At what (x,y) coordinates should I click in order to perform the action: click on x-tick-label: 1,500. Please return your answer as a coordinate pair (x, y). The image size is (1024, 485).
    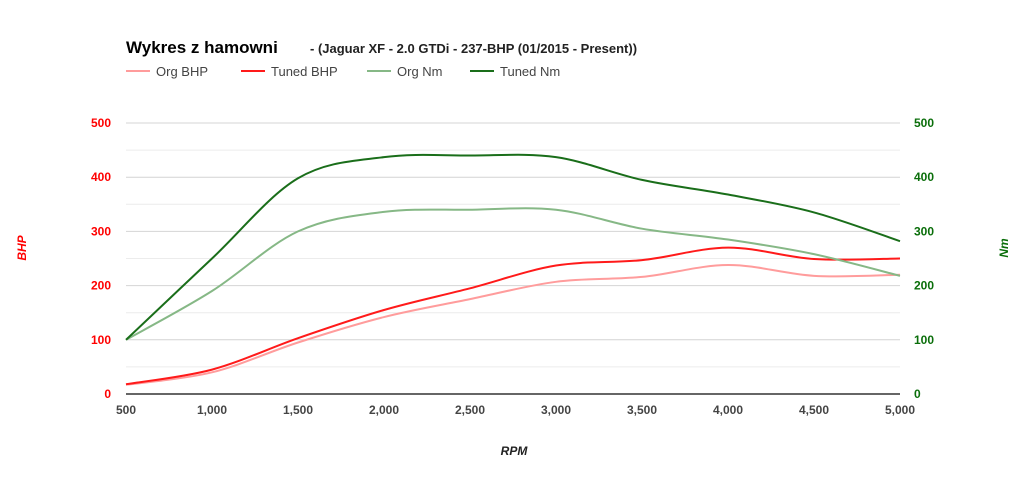
    Looking at the image, I should click on (298, 410).